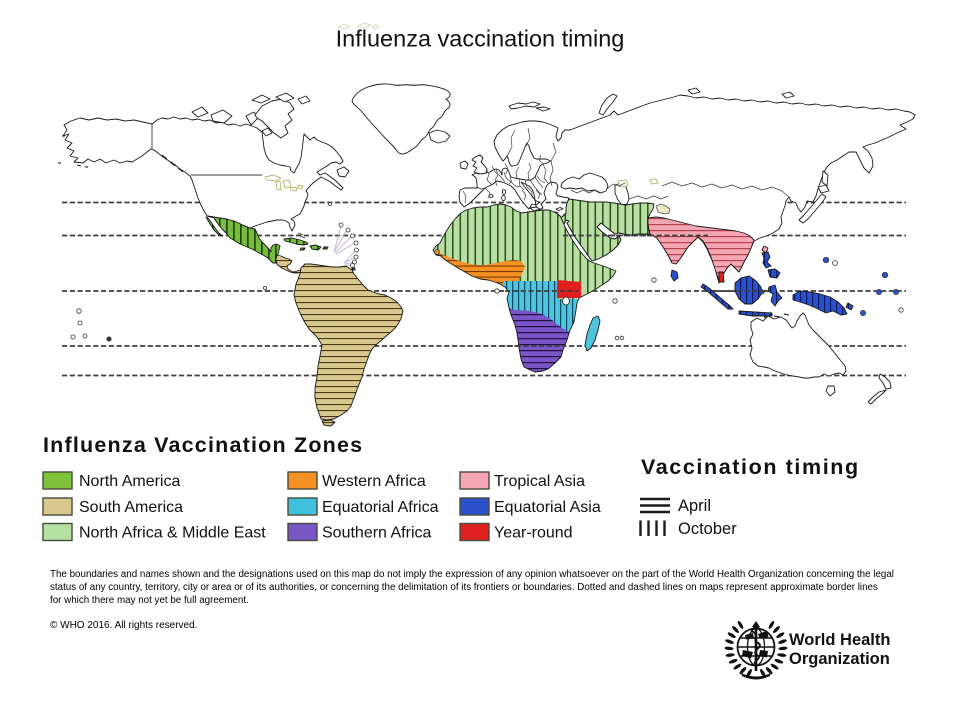 The width and height of the screenshot is (960, 720). Describe the element at coordinates (131, 507) in the screenshot. I see `svg-text: South America` at that location.